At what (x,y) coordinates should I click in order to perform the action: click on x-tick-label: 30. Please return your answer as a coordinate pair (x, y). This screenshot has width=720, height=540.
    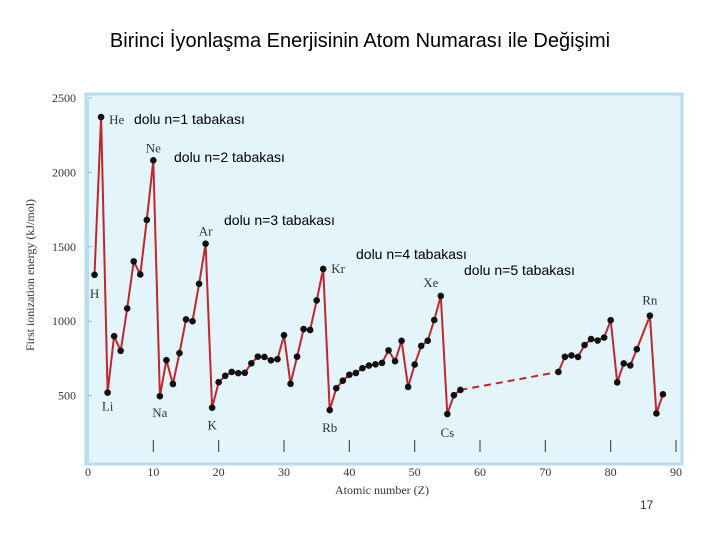
    Looking at the image, I should click on (284, 472).